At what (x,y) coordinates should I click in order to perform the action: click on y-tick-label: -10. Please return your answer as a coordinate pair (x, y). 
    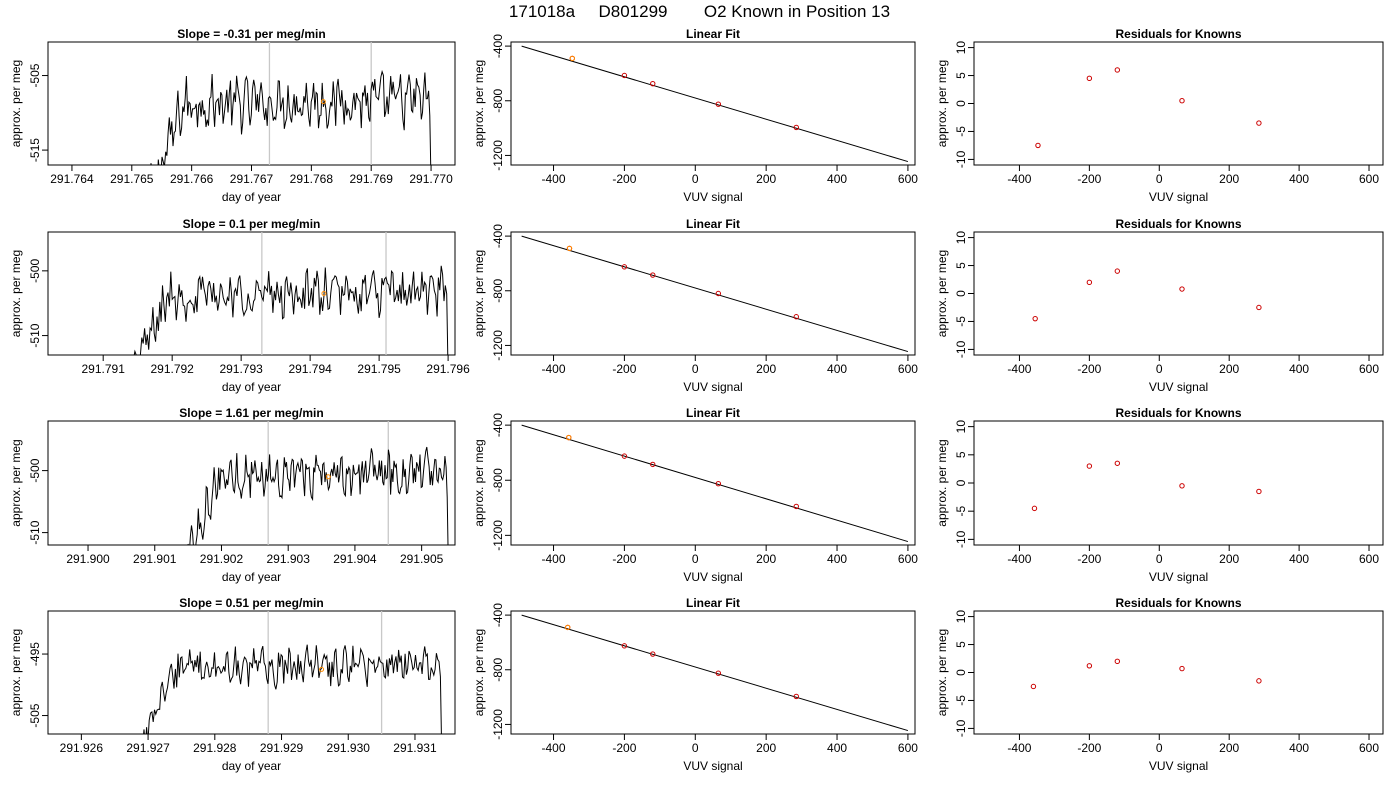
    Looking at the image, I should click on (961, 349).